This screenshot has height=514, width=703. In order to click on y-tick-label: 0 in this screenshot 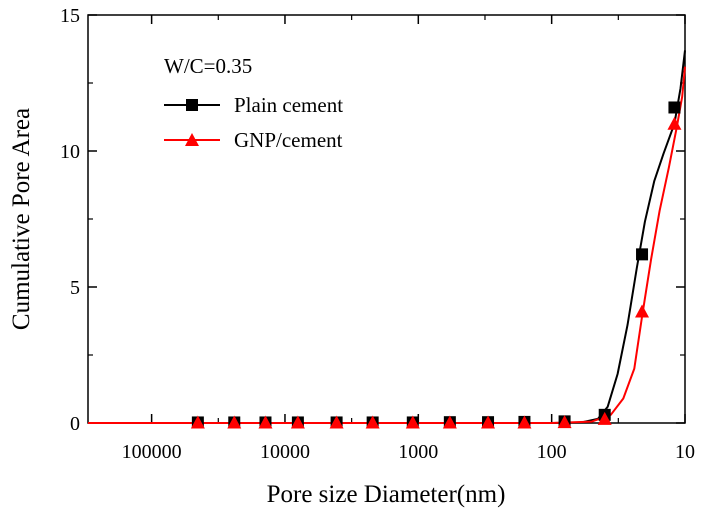, I will do `click(75, 424)`.